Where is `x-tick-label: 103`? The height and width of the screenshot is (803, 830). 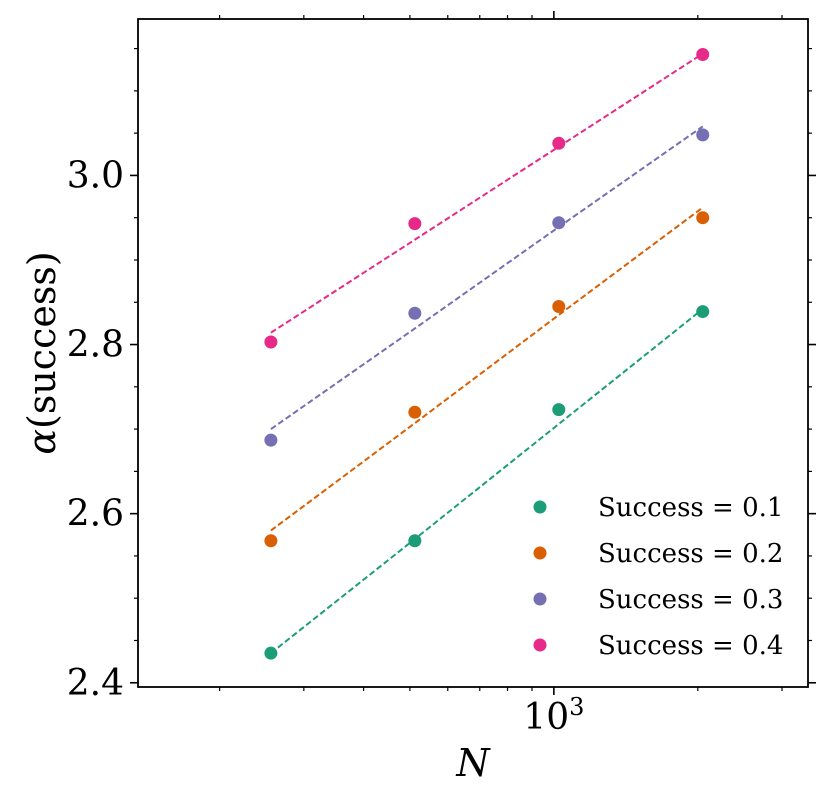 x-tick-label: 103 is located at coordinates (553, 715).